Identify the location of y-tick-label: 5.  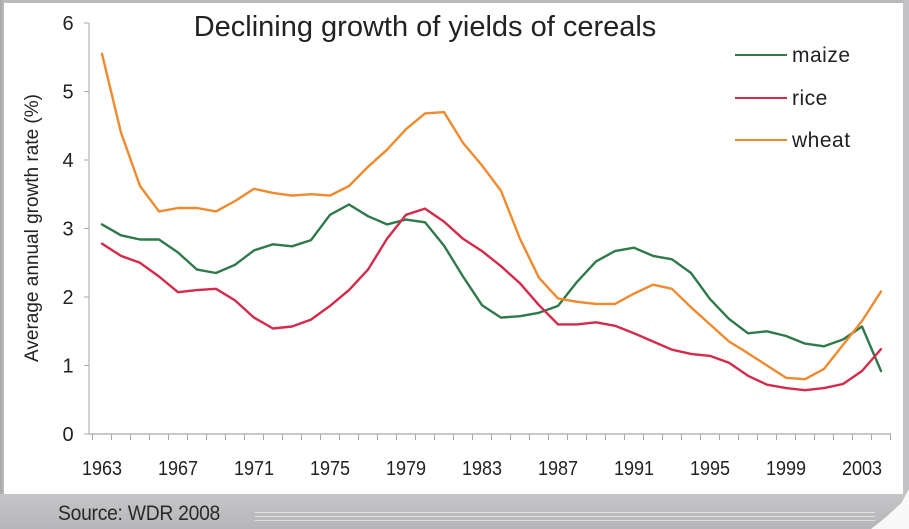
(67, 93).